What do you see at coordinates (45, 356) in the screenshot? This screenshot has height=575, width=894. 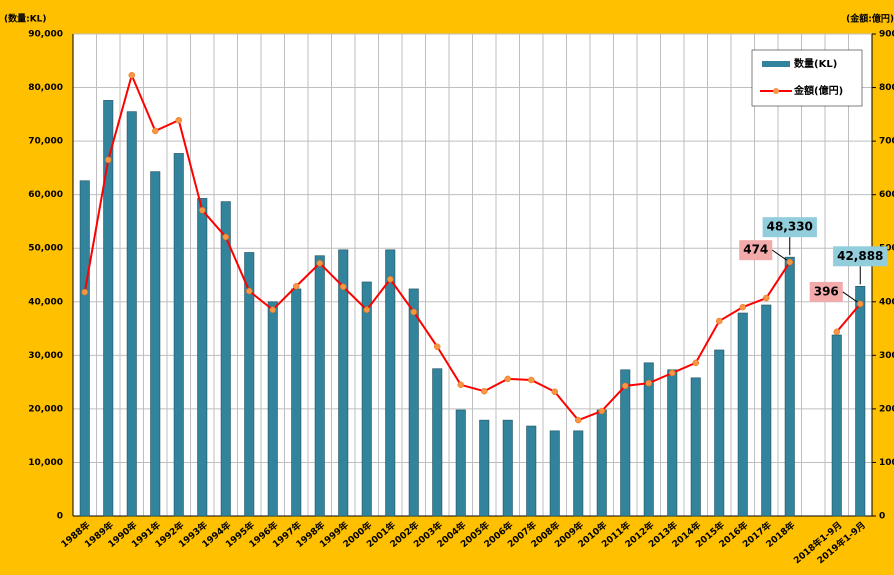 I see `y-tick-label: 30,000` at bounding box center [45, 356].